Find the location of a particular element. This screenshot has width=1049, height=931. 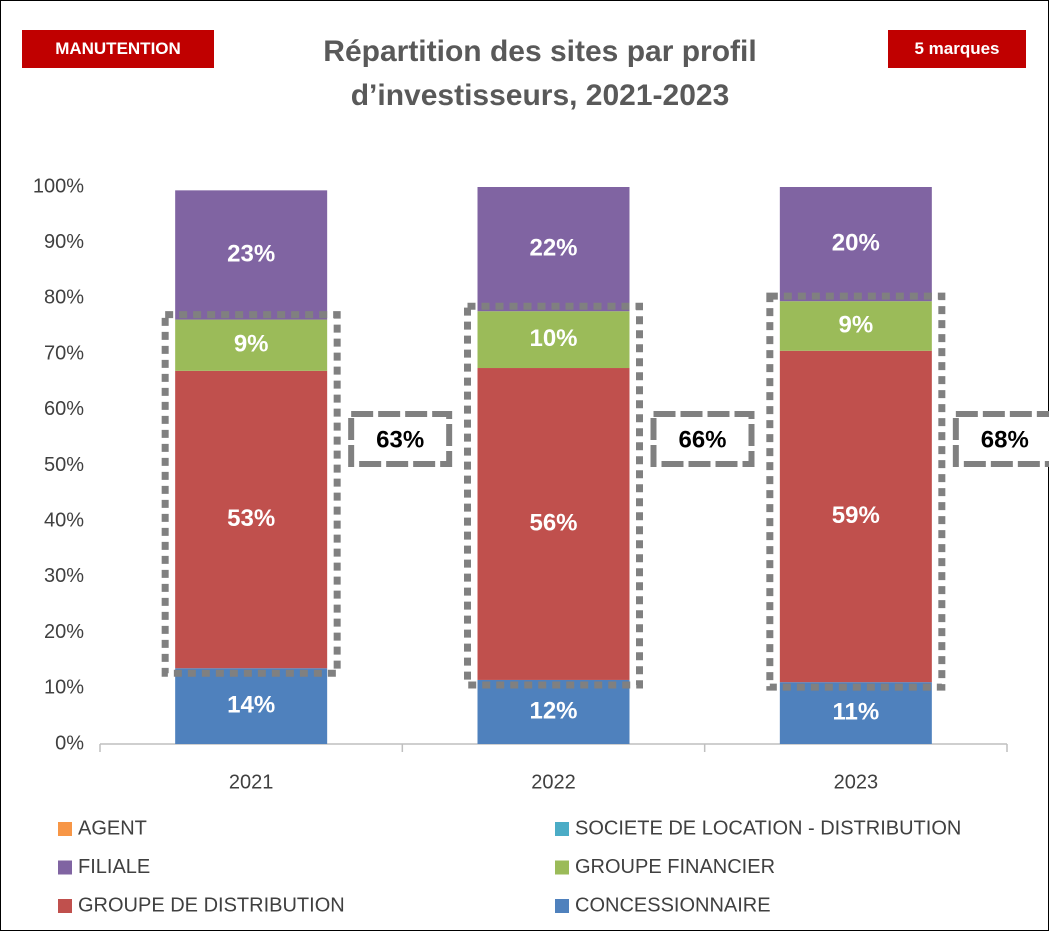

legend-label: AGENT is located at coordinates (112, 828).